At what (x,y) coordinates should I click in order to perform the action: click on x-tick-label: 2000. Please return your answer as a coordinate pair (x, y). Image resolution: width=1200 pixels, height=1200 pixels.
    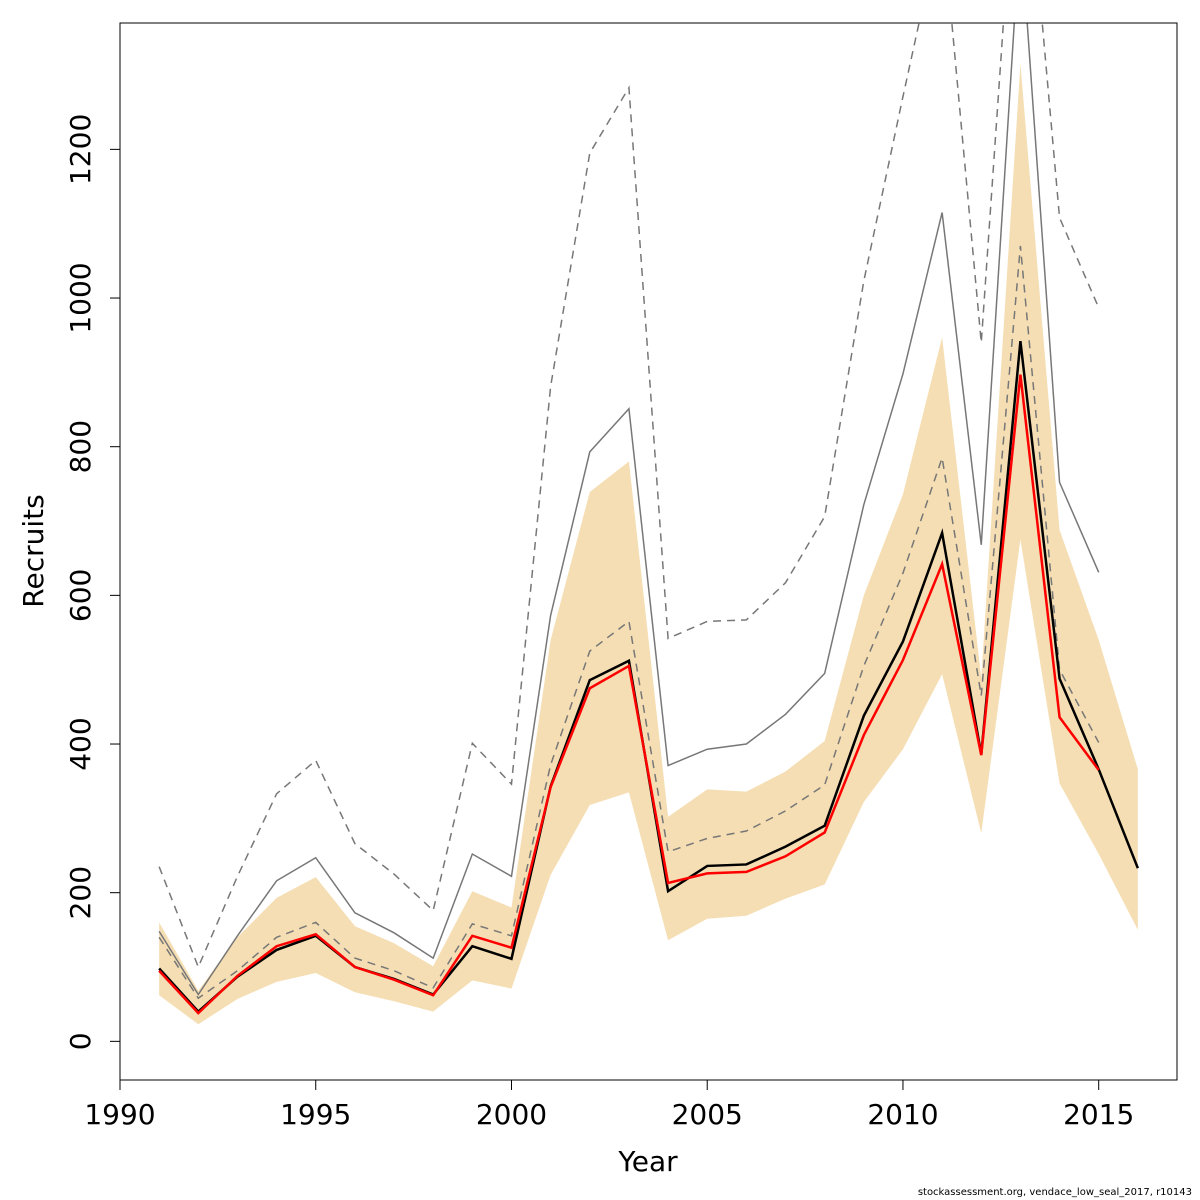
    Looking at the image, I should click on (511, 1114).